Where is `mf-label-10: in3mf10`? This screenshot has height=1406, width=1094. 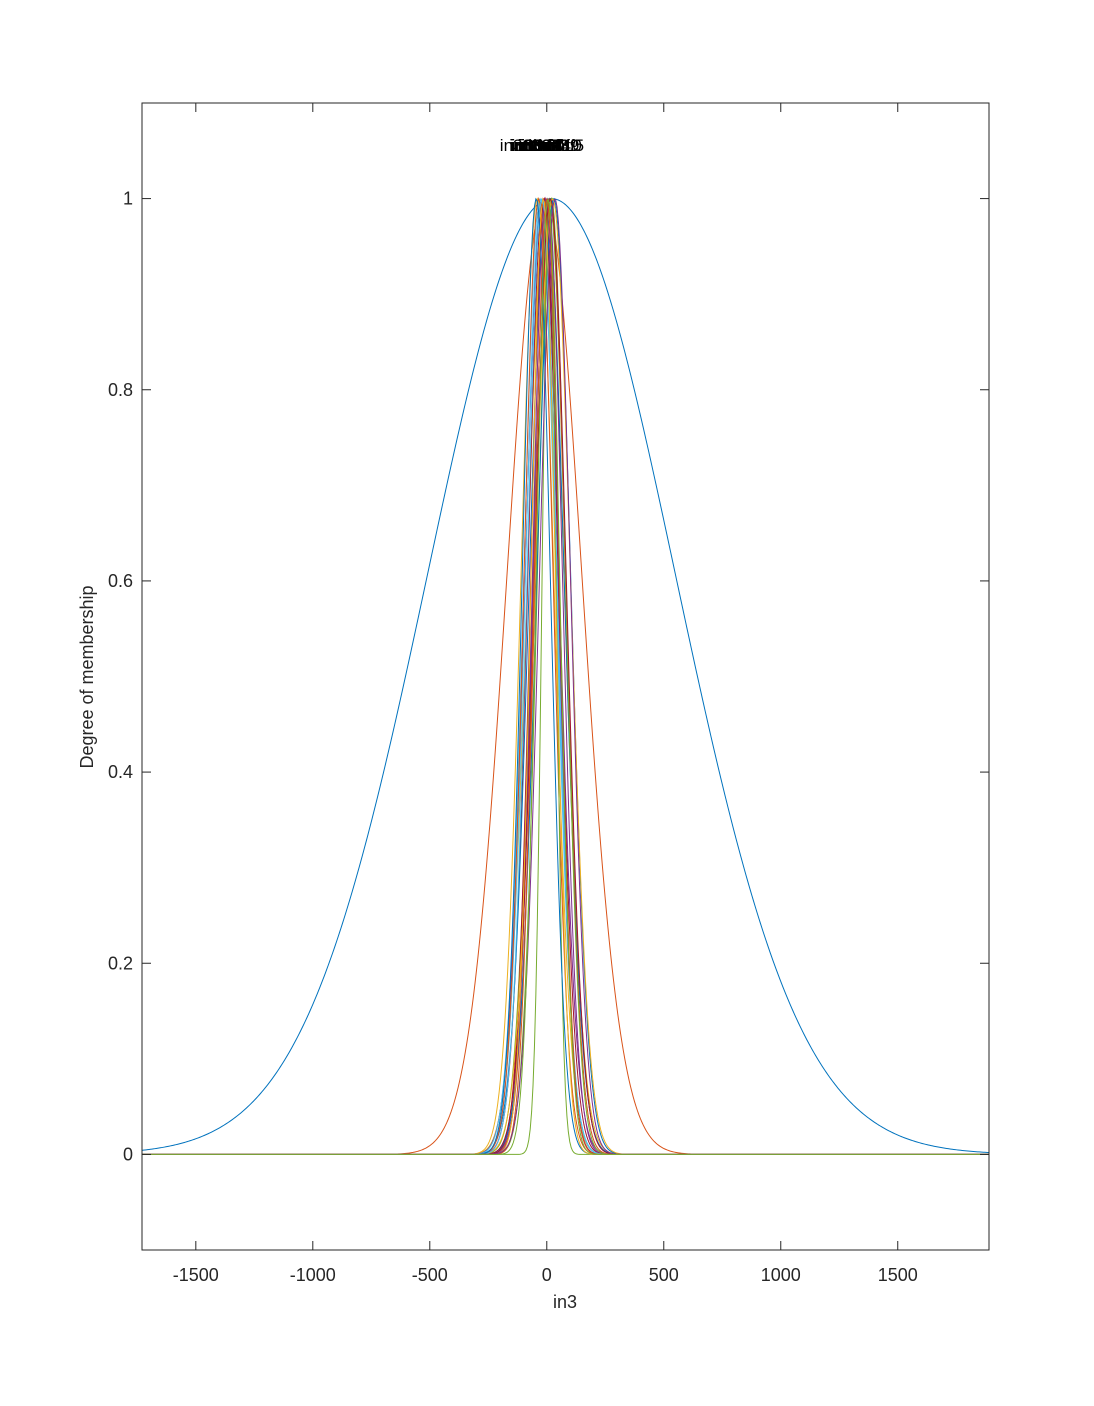
mf-label-10: in3mf10 is located at coordinates (551, 145).